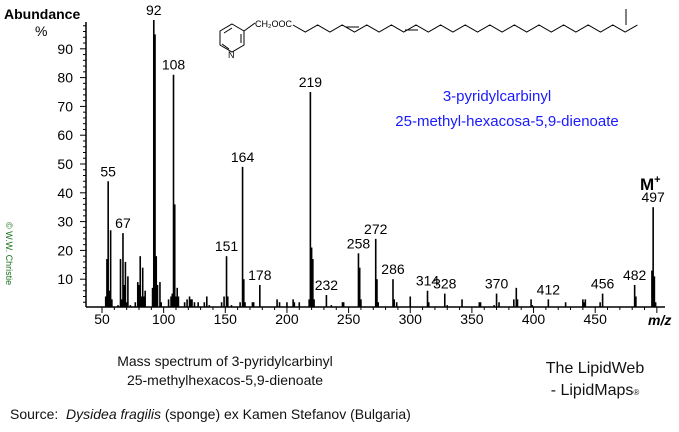  I want to click on peak-label-178: 178, so click(260, 275).